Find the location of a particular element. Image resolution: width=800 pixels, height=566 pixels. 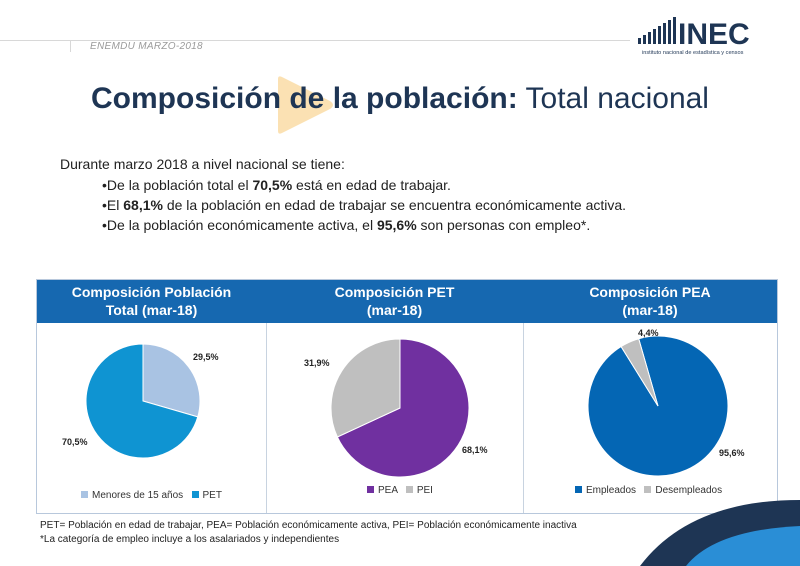

legend-1: Menores de 15 años PET is located at coordinates (151, 495).